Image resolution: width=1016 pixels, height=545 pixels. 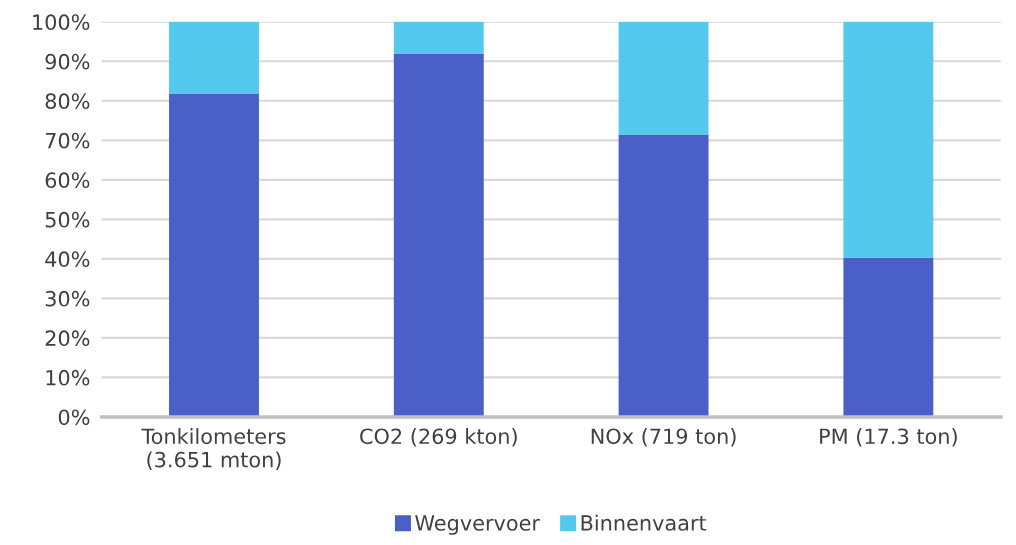 I want to click on y-tick-label: 100%, so click(x=61, y=22).